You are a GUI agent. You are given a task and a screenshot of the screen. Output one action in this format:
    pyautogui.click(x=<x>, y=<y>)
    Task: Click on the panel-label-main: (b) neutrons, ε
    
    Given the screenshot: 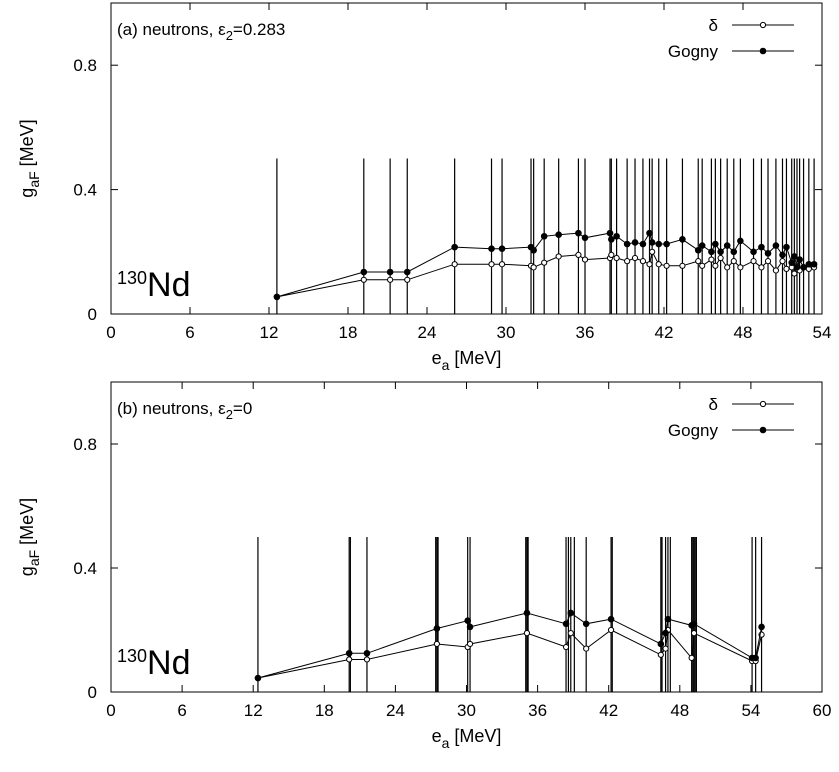 What is the action you would take?
    pyautogui.click(x=171, y=408)
    